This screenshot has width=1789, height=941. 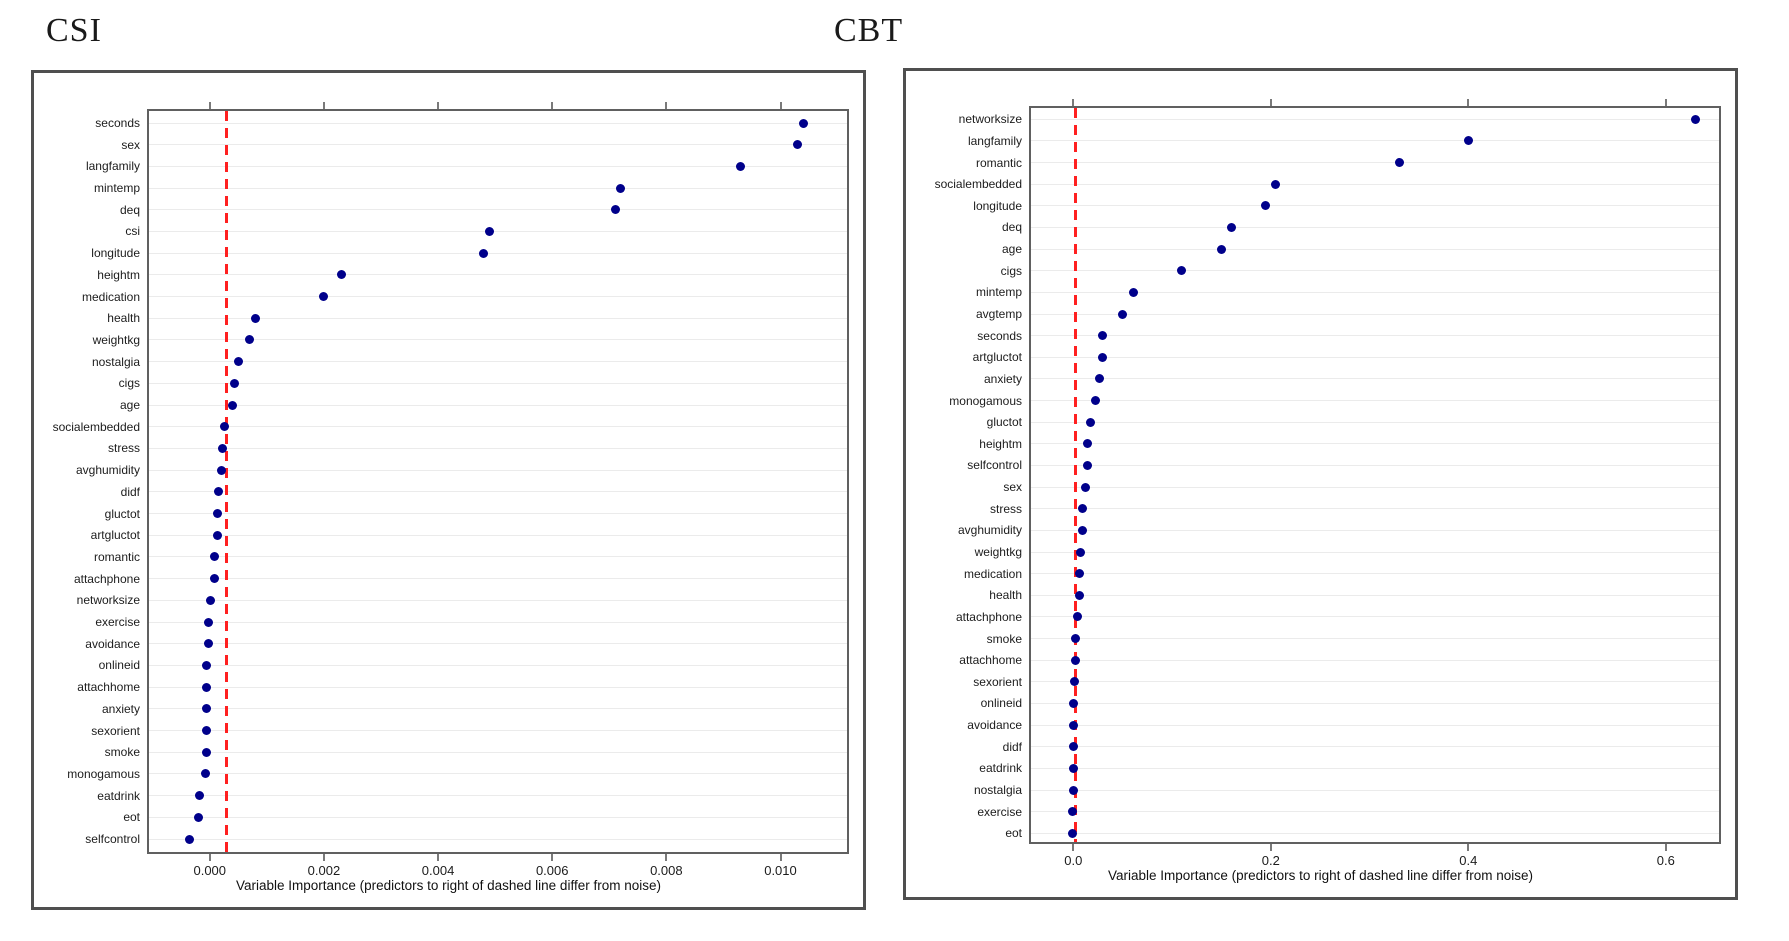 I want to click on y-axis-label: exercise, so click(x=999, y=811).